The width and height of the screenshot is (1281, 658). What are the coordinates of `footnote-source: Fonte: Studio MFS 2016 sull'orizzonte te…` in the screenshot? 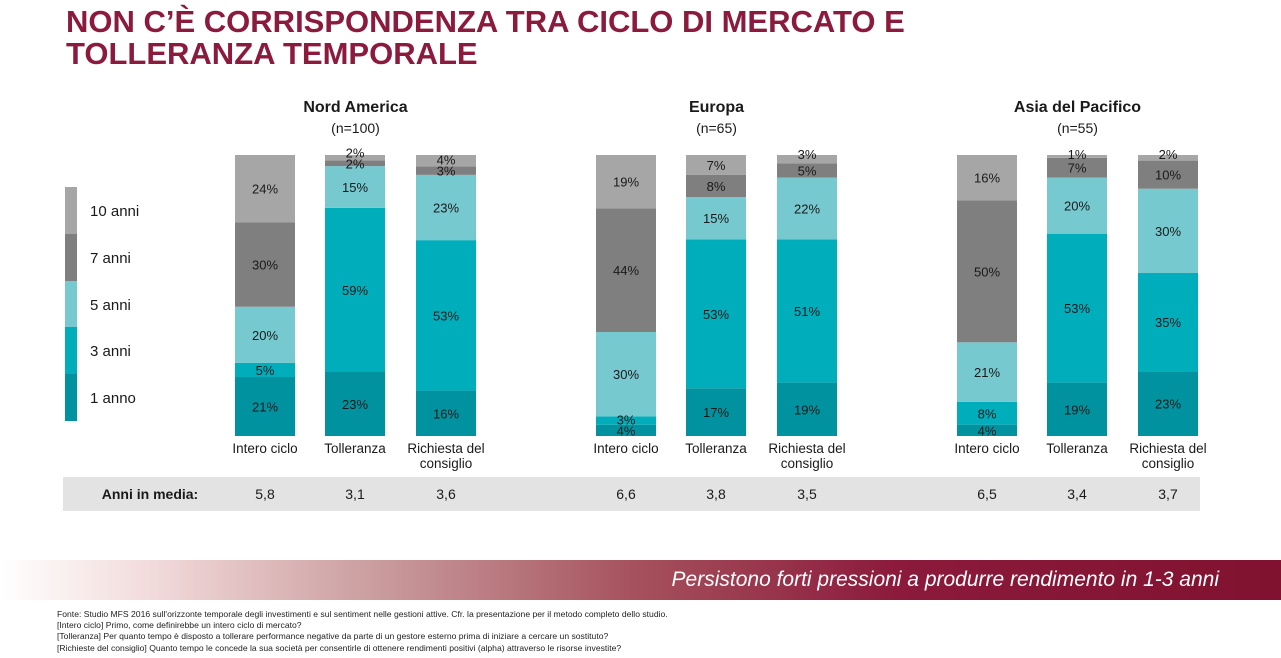 It's located at (362, 614).